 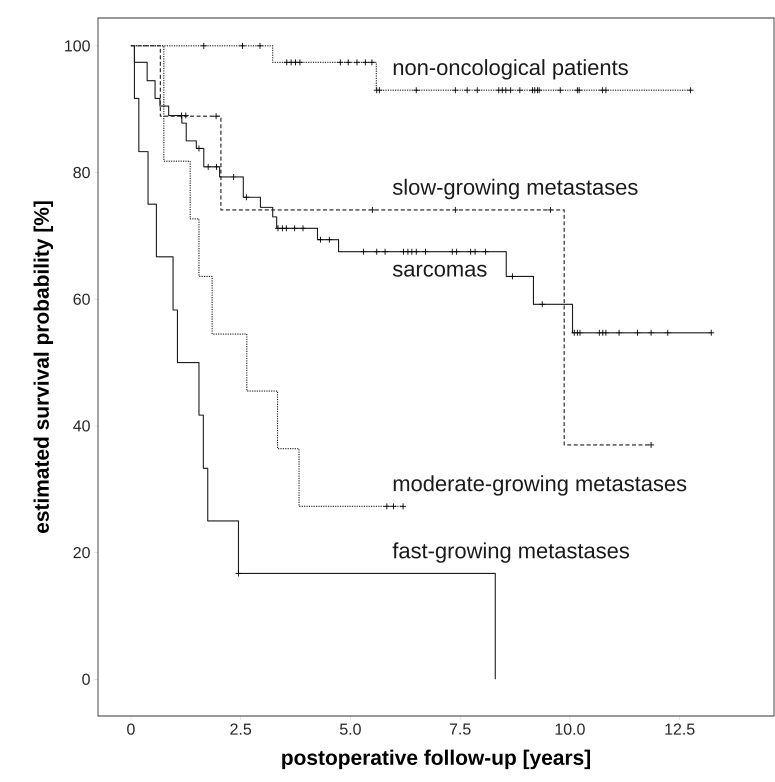 I want to click on y-tick-label: 80, so click(x=81, y=172).